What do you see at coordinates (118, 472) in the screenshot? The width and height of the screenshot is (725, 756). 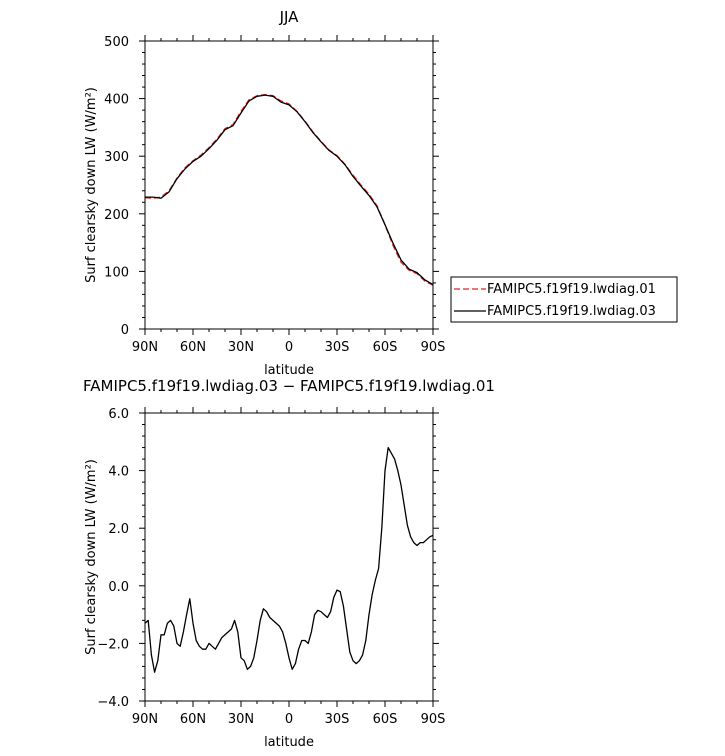 I see `bottom-y-tick-label: 4.0` at bounding box center [118, 472].